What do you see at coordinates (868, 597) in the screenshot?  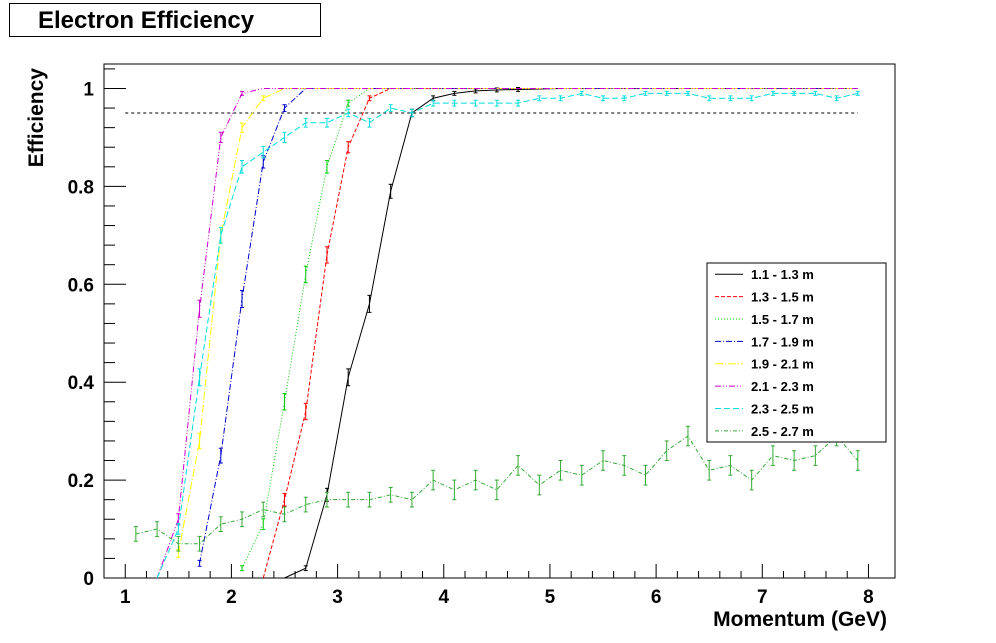 I see `x-tick-label: 8` at bounding box center [868, 597].